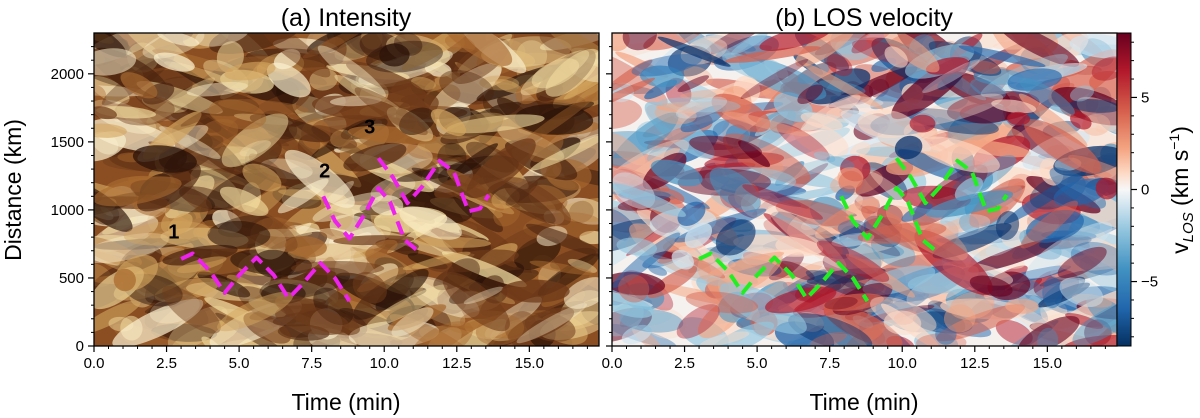 This screenshot has width=1200, height=418. I want to click on panel-b-overlay, so click(853, 229).